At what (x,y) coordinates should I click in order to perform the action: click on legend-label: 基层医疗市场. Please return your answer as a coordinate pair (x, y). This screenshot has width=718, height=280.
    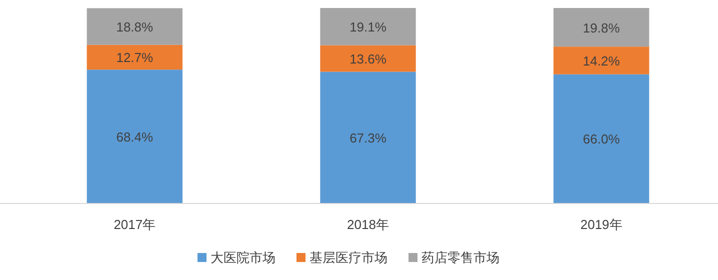
    Looking at the image, I should click on (349, 257).